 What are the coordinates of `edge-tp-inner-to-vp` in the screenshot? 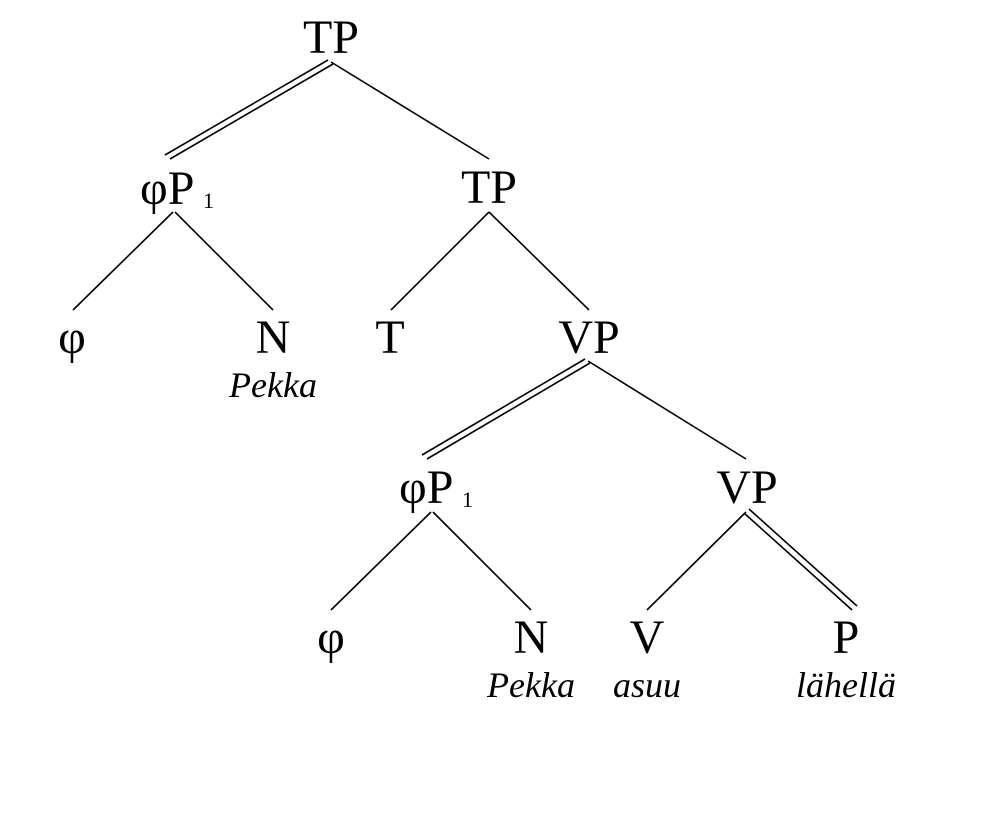 It's located at (539, 261).